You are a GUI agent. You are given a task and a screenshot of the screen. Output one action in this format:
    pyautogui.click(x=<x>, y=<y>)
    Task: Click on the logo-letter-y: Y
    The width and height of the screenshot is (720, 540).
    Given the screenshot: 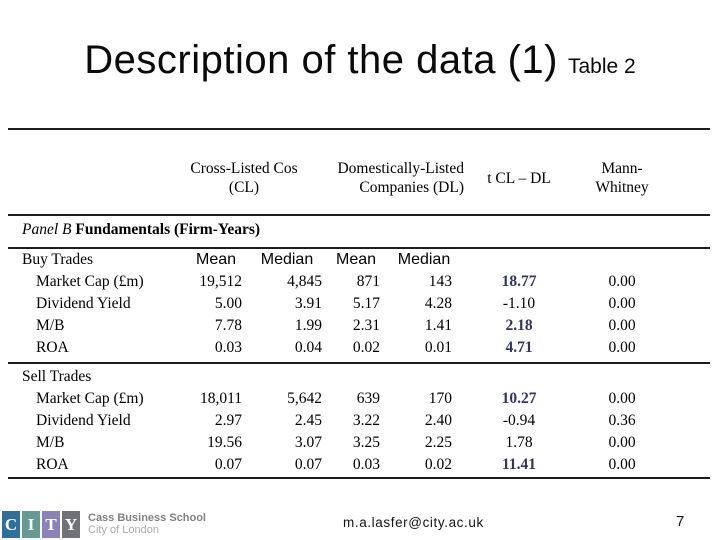 What is the action you would take?
    pyautogui.click(x=71, y=524)
    